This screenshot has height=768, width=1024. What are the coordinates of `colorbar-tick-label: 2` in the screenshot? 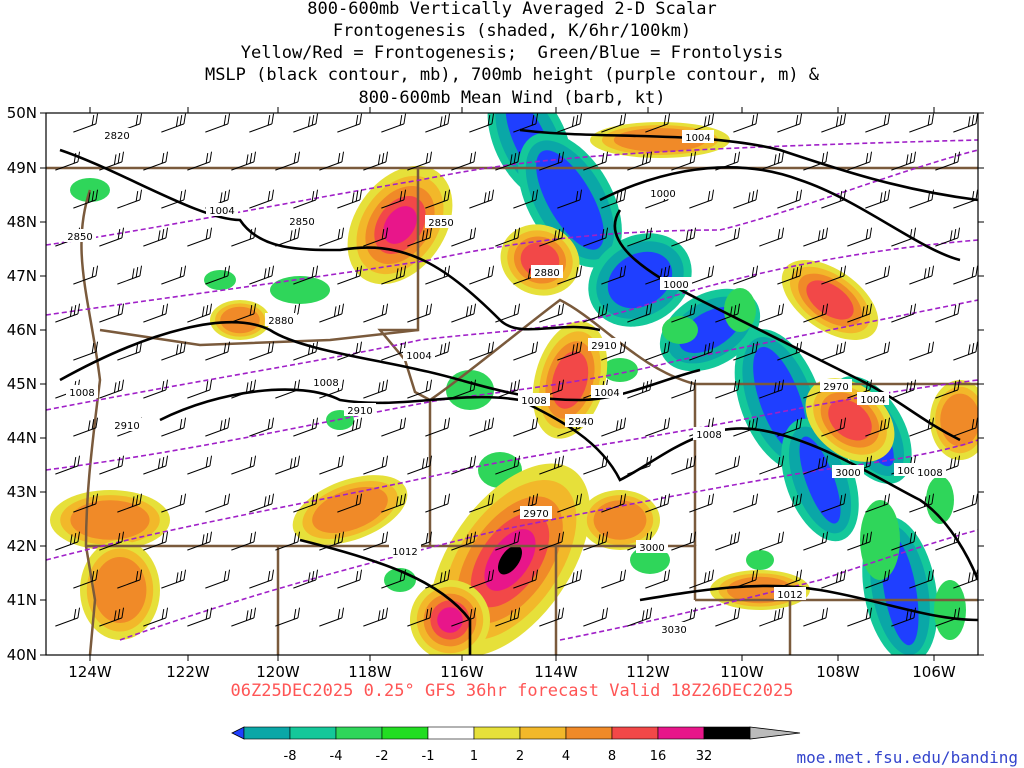 It's located at (520, 756).